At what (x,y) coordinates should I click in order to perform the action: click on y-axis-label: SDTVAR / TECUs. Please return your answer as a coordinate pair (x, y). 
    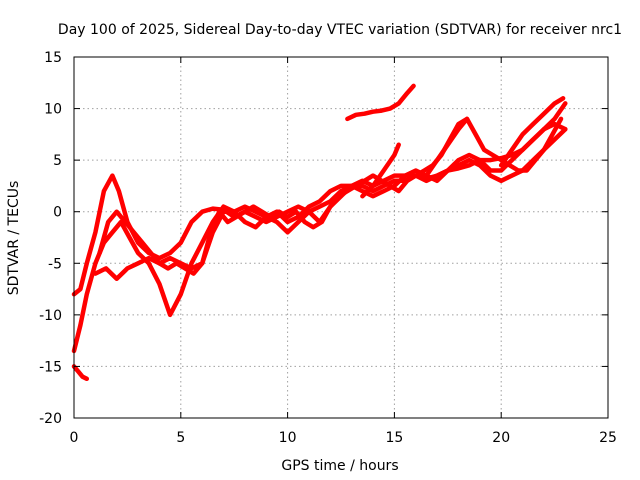
    Looking at the image, I should click on (14, 238).